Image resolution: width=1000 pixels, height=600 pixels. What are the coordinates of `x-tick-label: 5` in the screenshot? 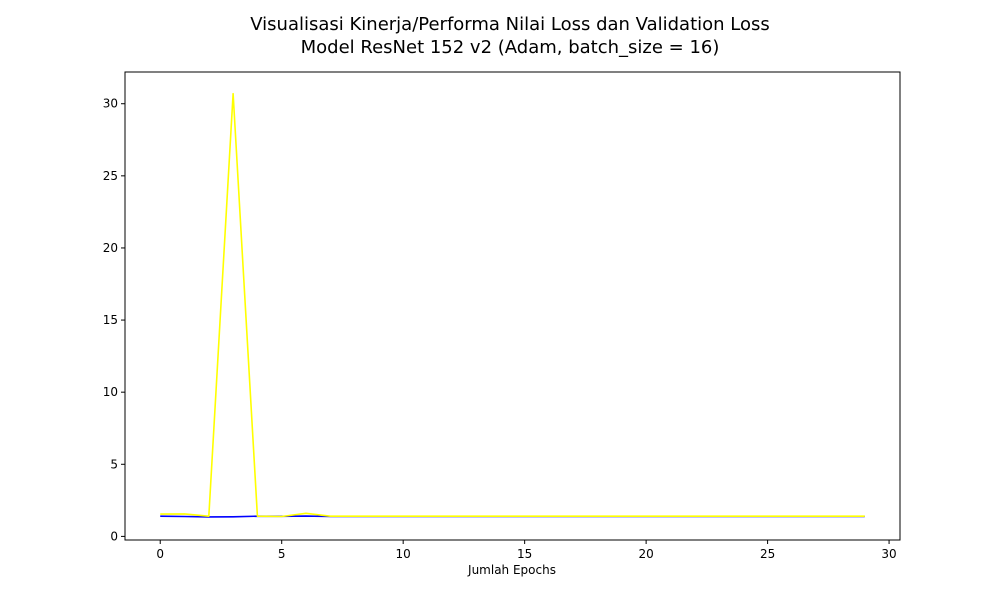 It's located at (282, 554).